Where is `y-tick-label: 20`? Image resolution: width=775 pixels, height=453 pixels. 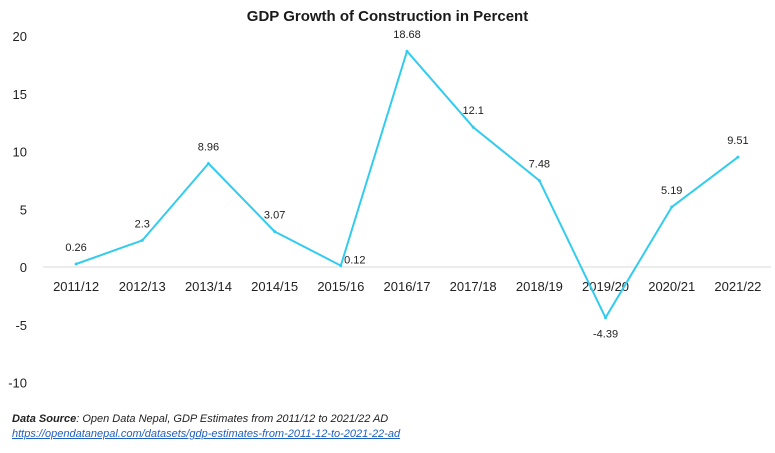
y-tick-label: 20 is located at coordinates (20, 36).